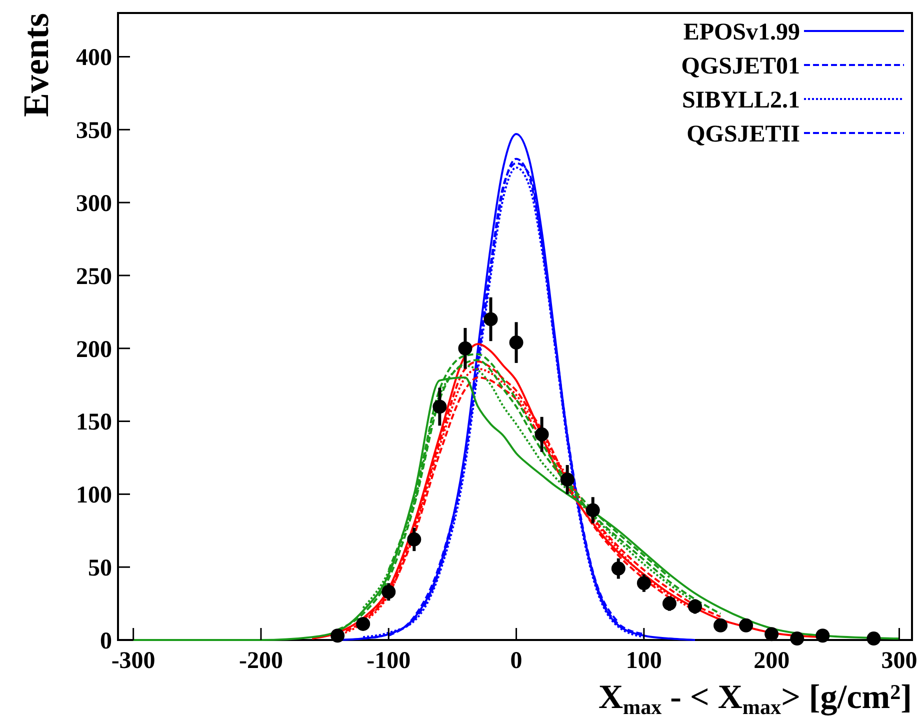 Image resolution: width=924 pixels, height=726 pixels. I want to click on x-axis-title: X$_{max}$ - < X$_{max}$> [g/cm$^{2}$], so click(755, 699).